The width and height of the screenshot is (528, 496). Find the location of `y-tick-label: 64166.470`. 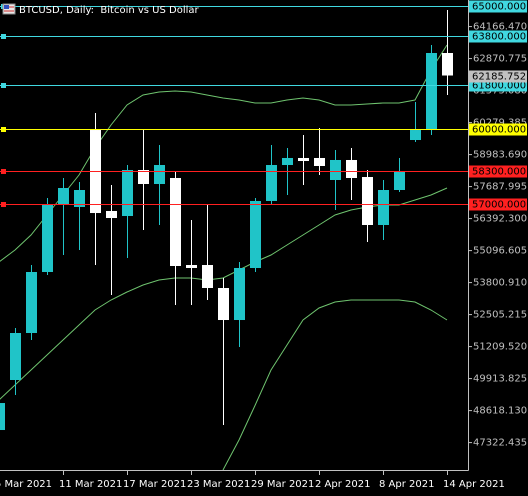

y-tick-label: 64166.470 is located at coordinates (500, 27).